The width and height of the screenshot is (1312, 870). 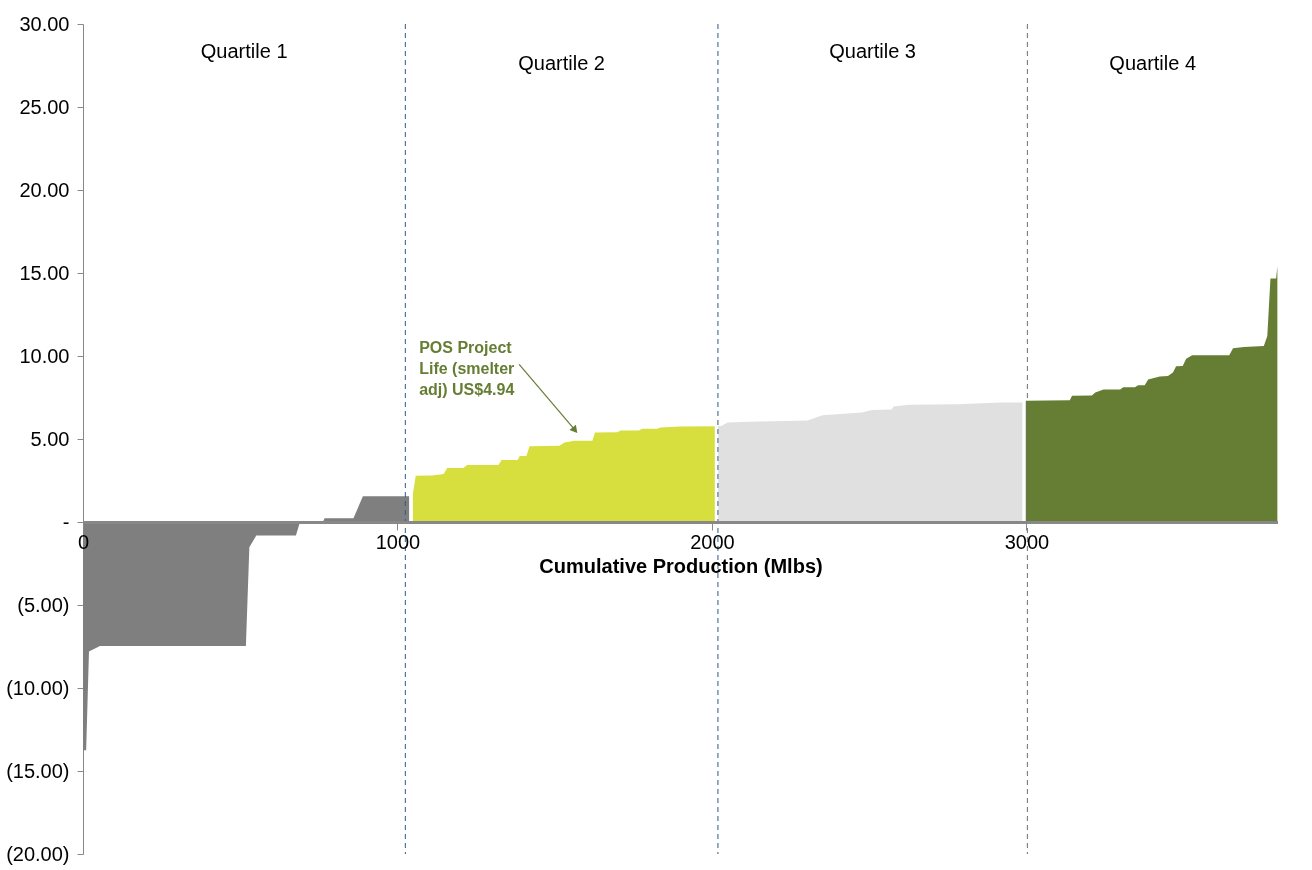 I want to click on y-tick-label: (10.00), so click(x=38, y=687).